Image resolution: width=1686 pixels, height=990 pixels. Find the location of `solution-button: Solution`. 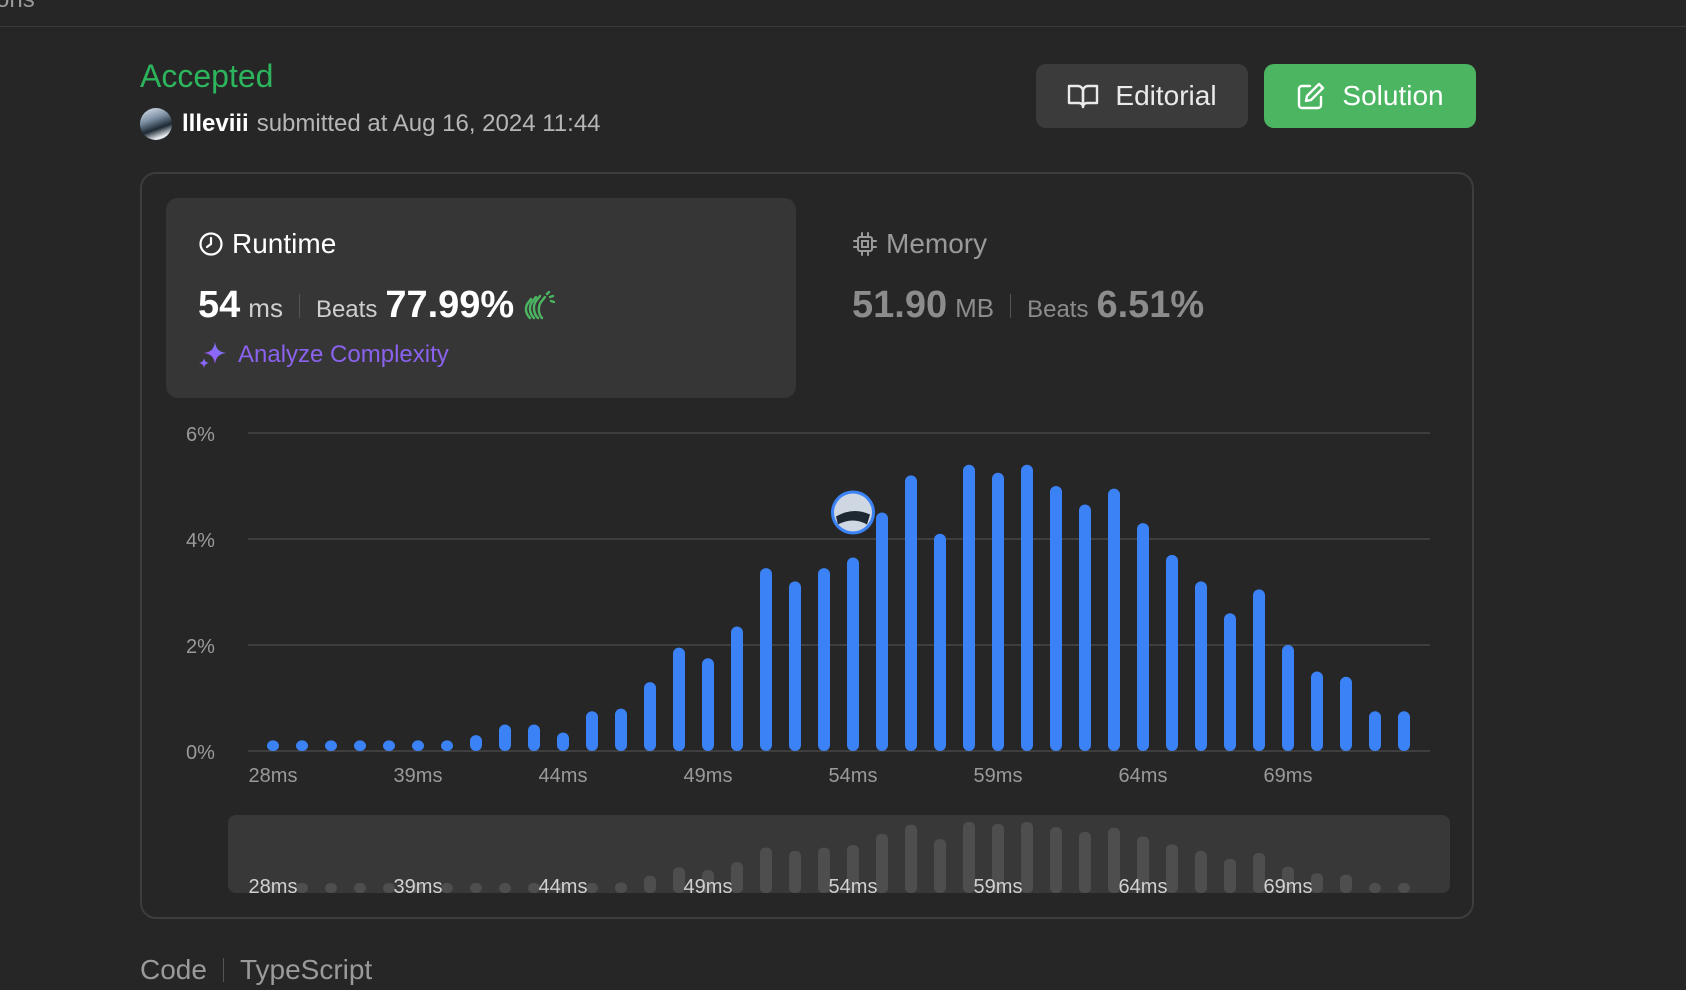

solution-button: Solution is located at coordinates (1370, 96).